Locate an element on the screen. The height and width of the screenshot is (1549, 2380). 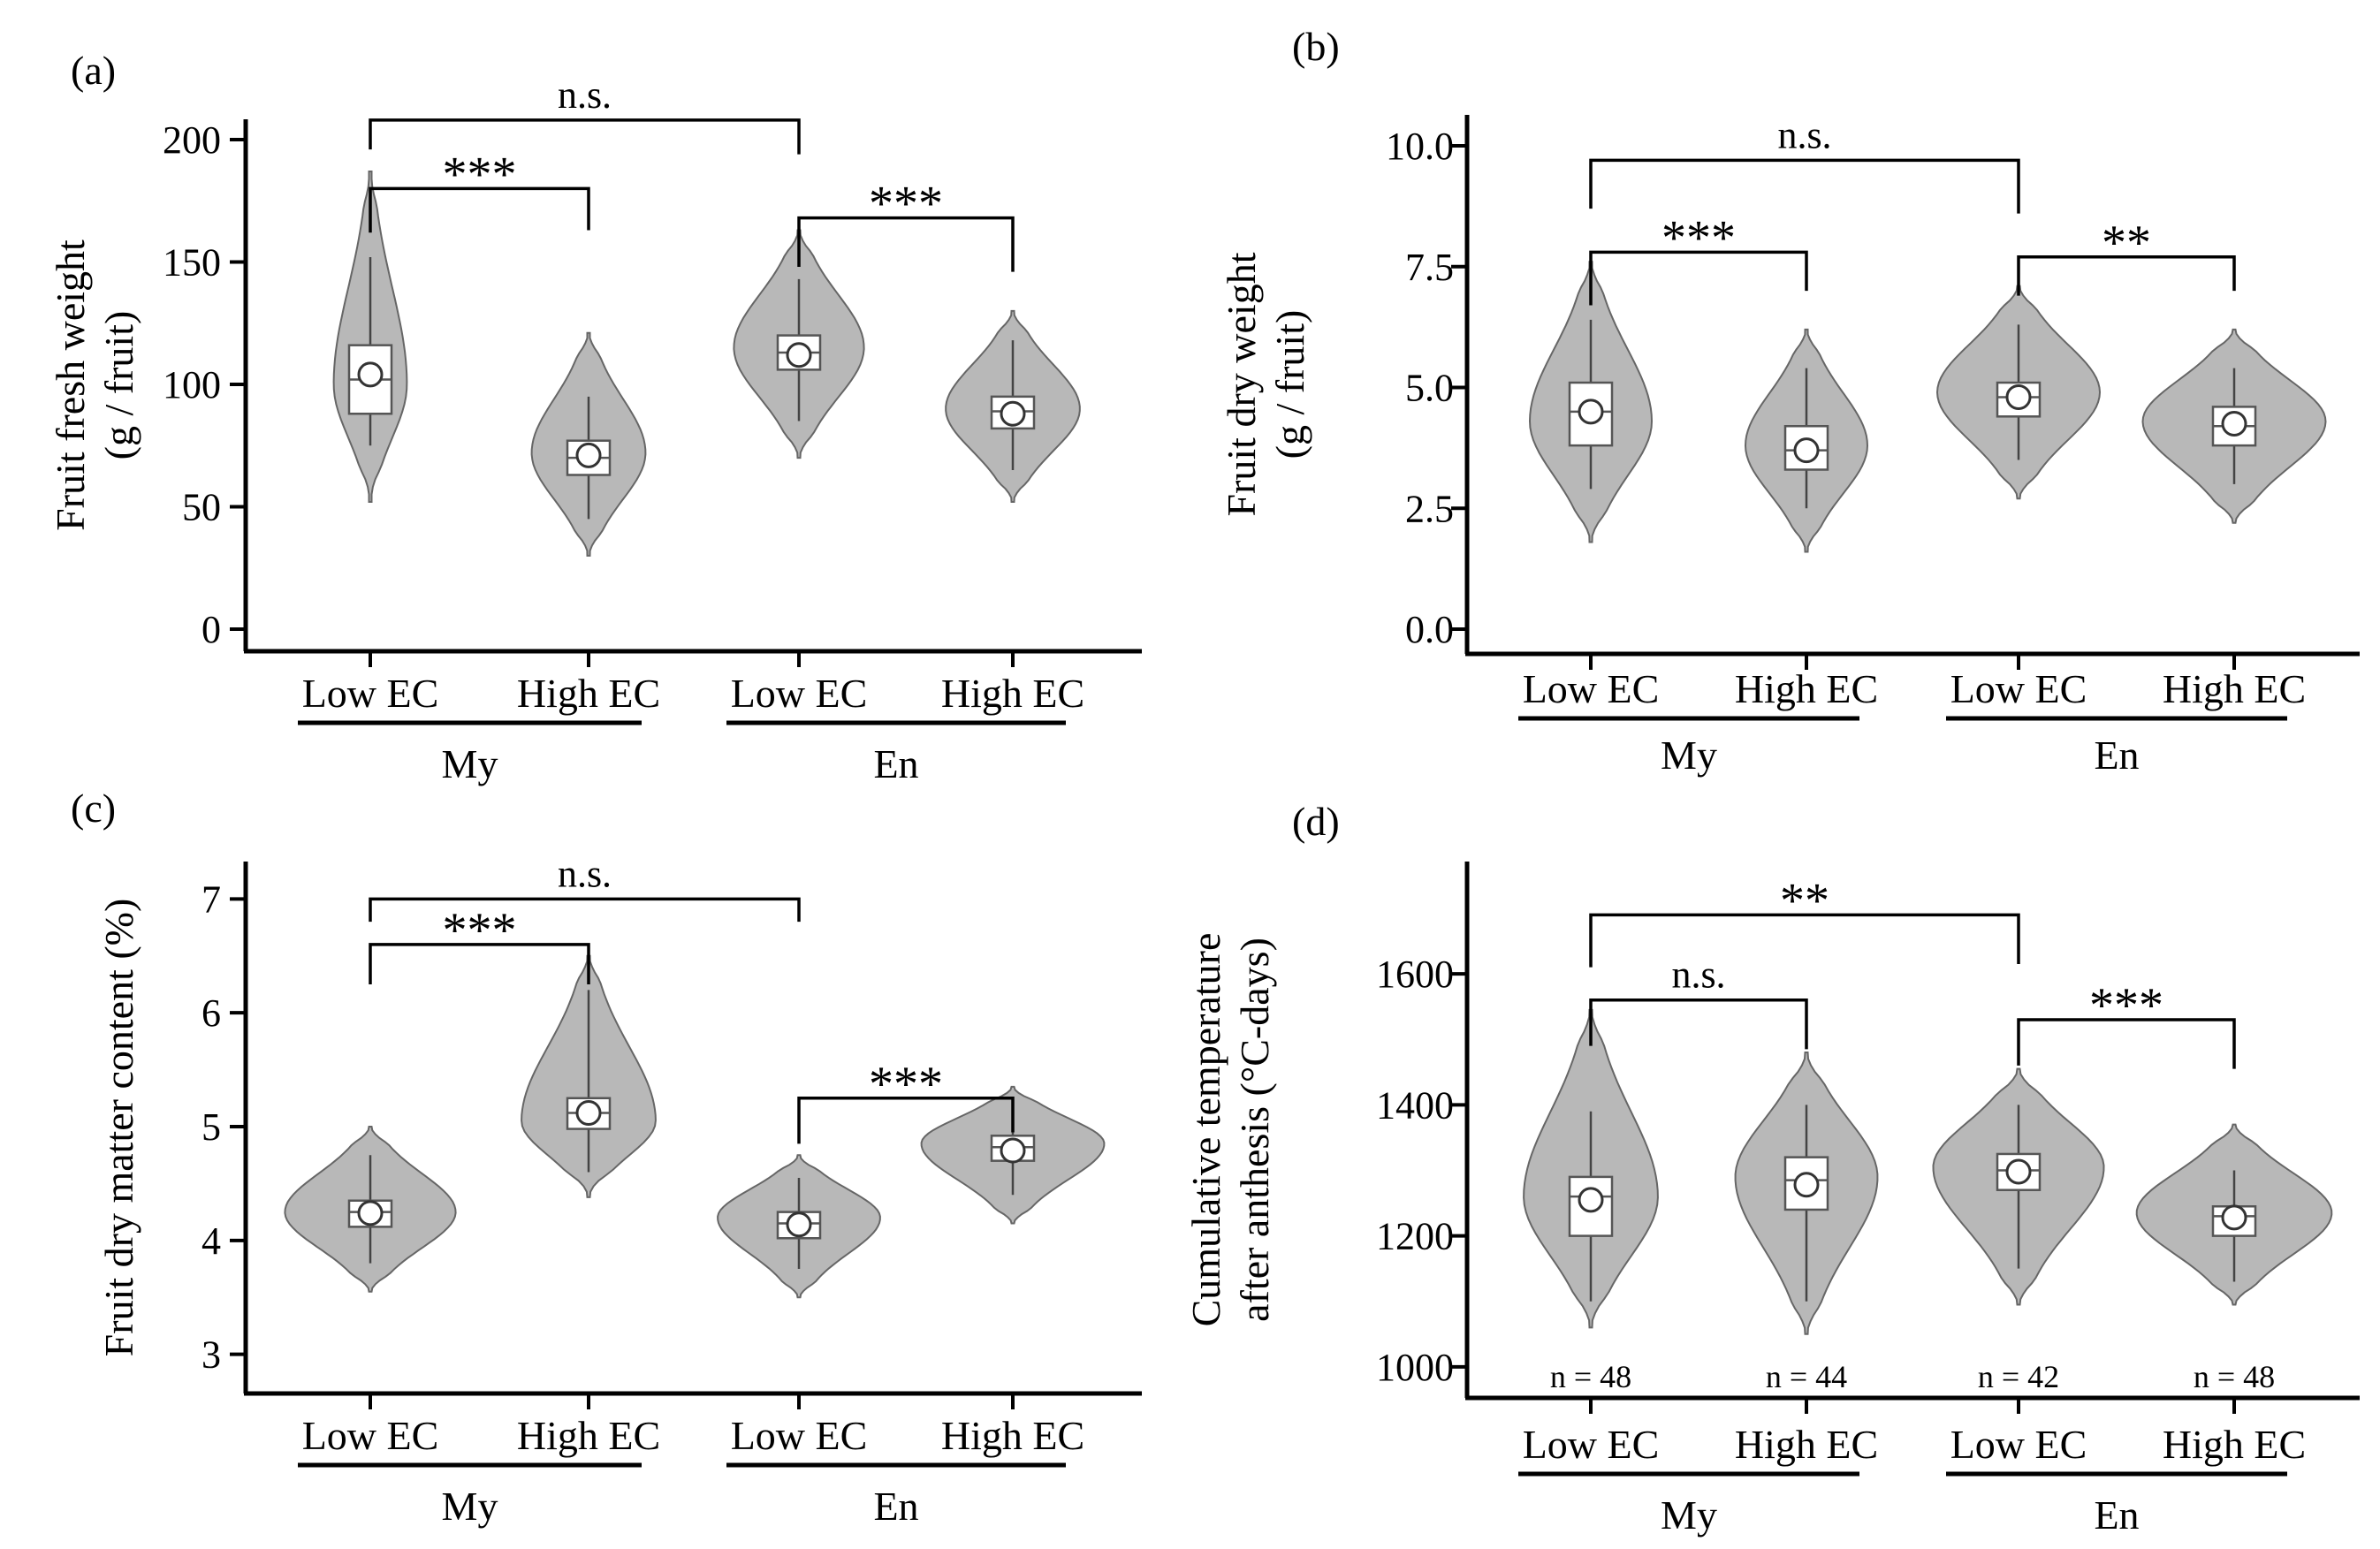
y-axis-title: Fruit dry weight is located at coordinates (1241, 384).